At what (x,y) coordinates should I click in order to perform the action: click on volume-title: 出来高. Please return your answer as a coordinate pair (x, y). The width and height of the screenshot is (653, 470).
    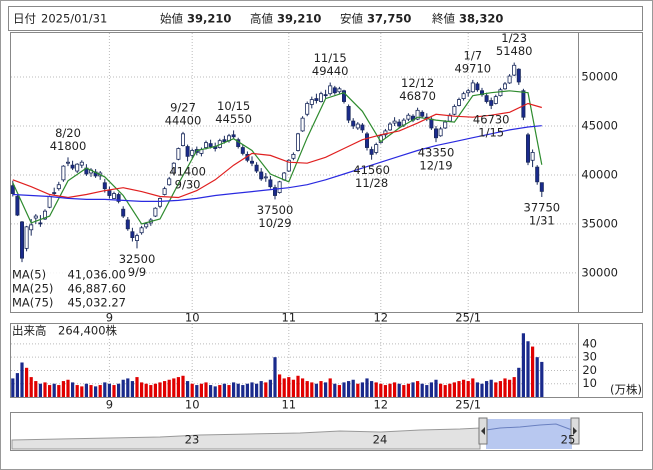
    Looking at the image, I should click on (29, 331).